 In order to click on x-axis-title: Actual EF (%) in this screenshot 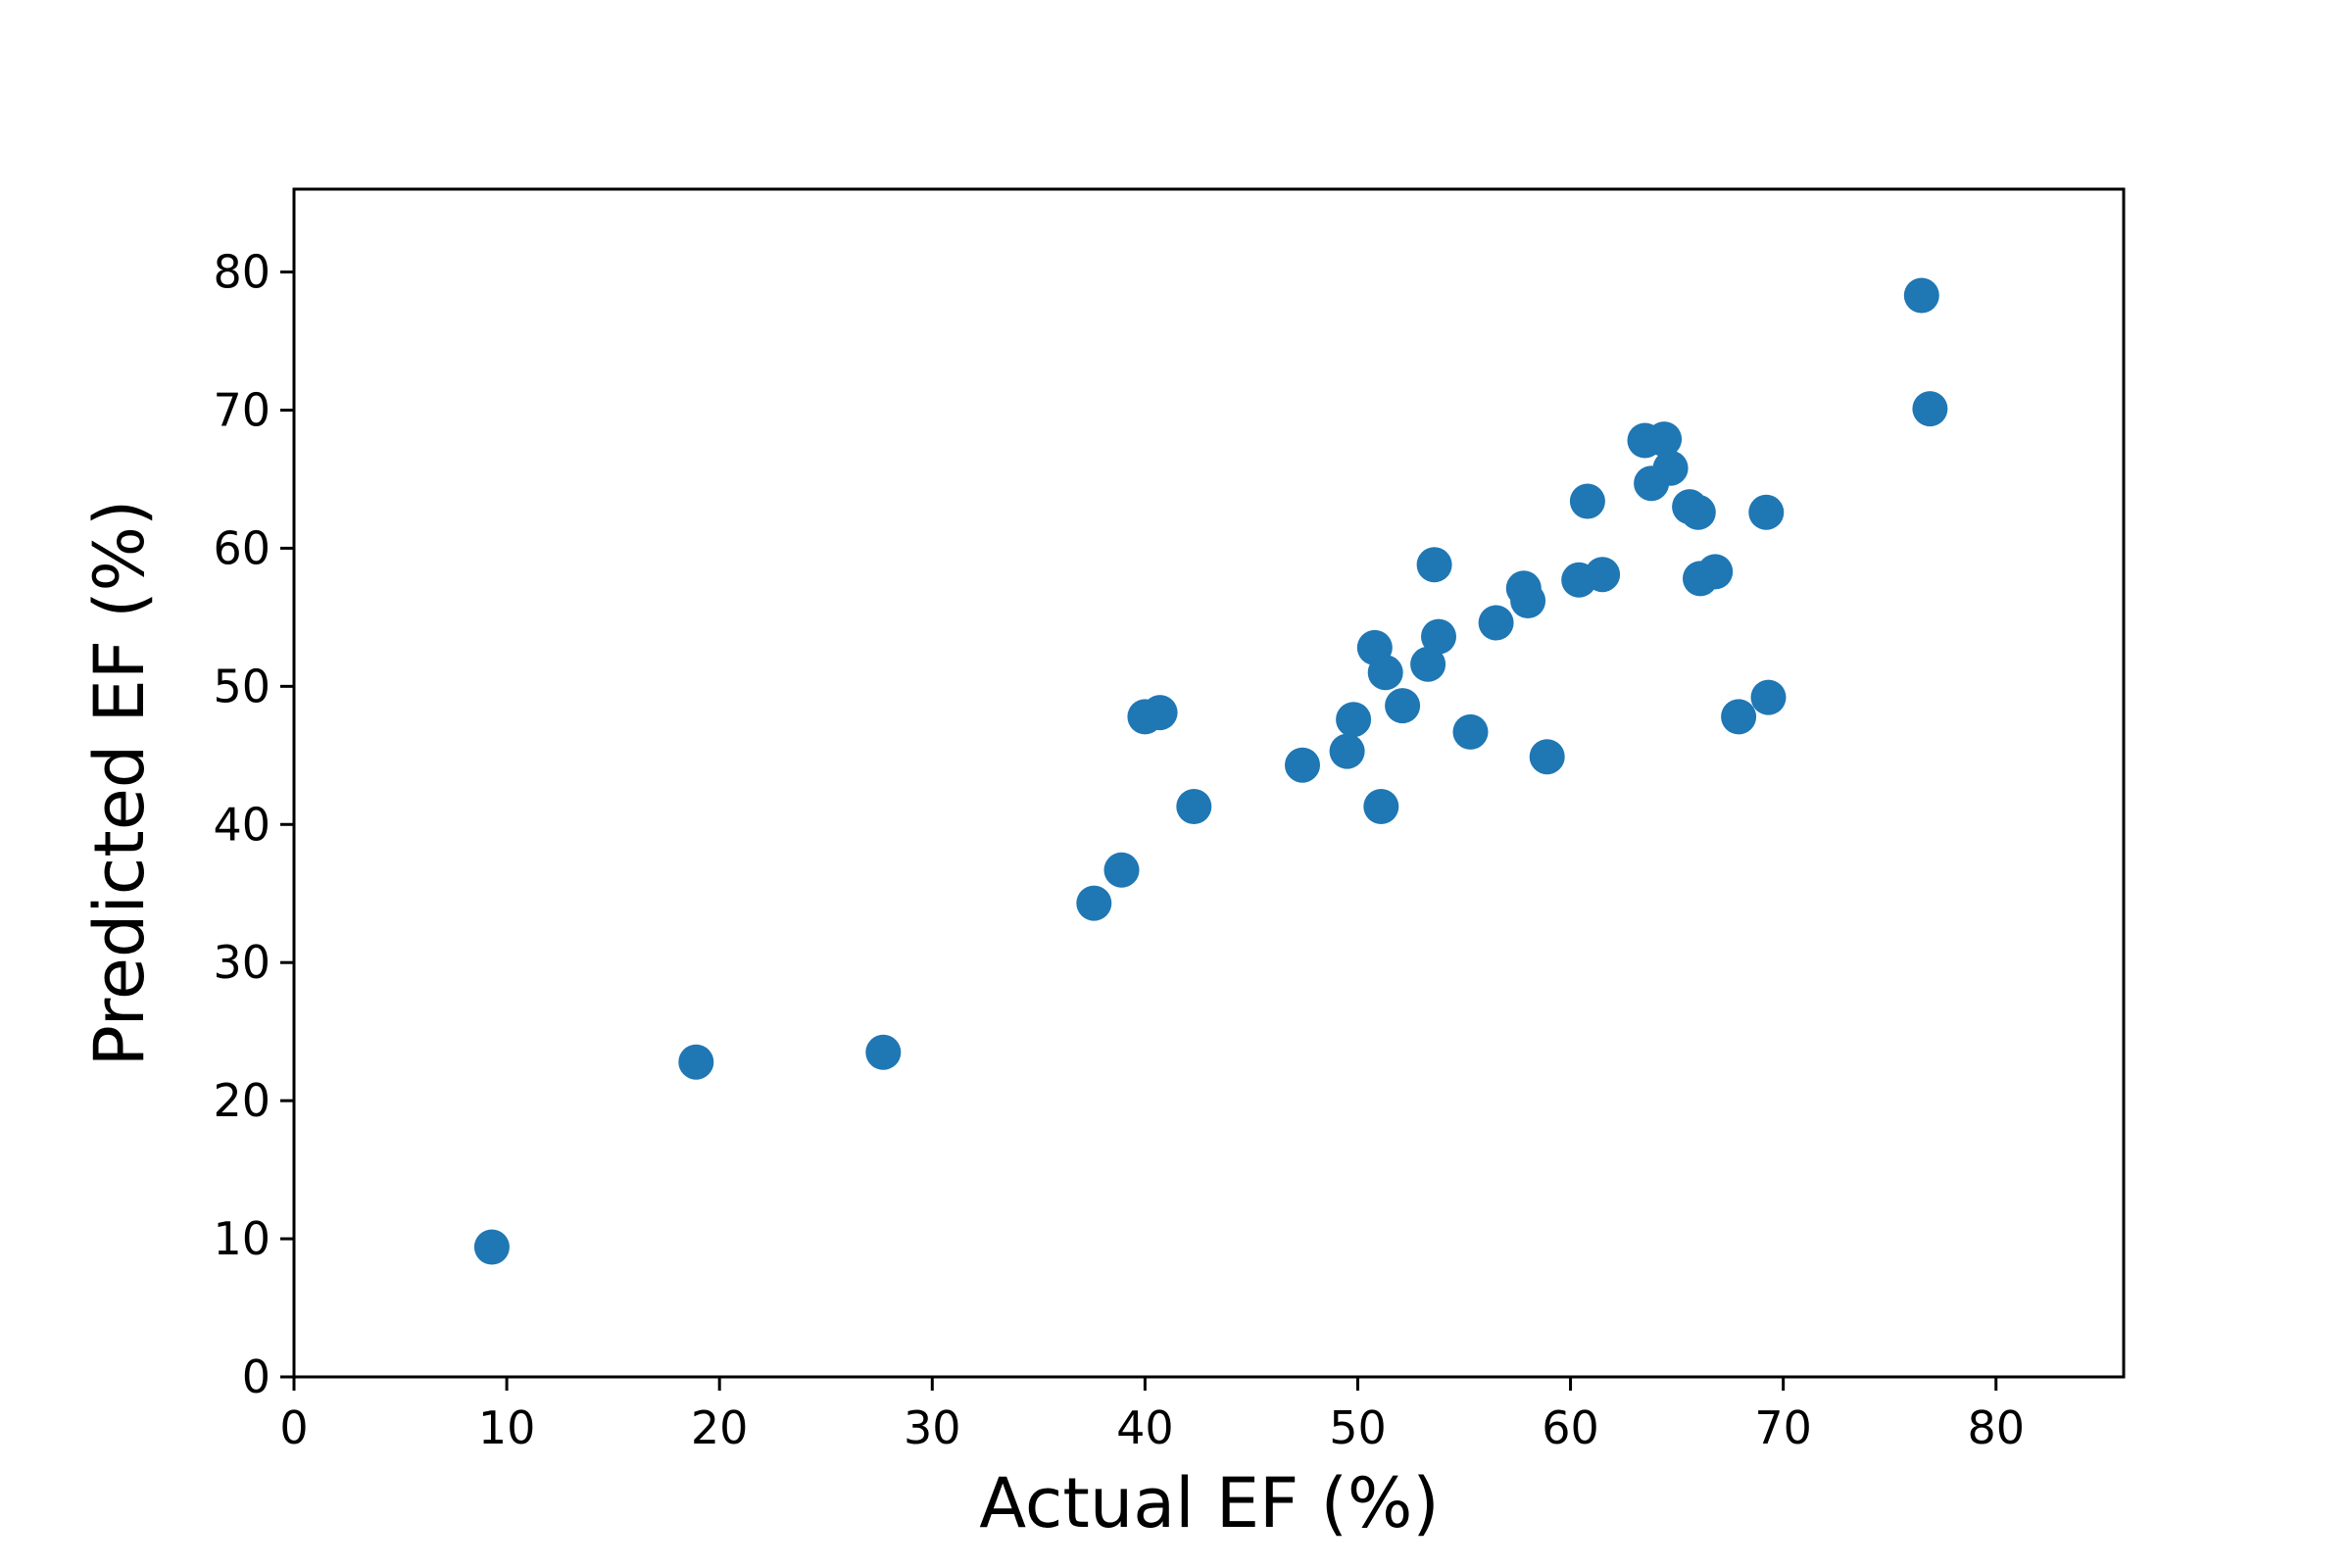, I will do `click(1209, 1503)`.